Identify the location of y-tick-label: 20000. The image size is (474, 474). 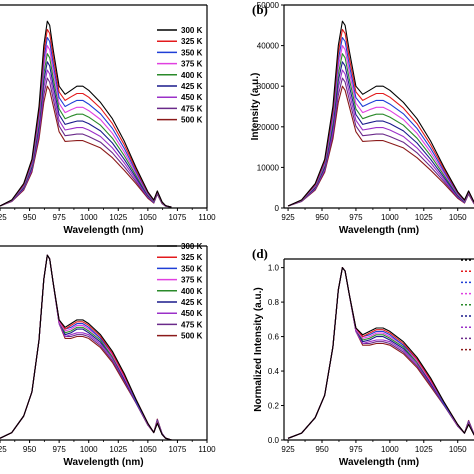
(268, 127).